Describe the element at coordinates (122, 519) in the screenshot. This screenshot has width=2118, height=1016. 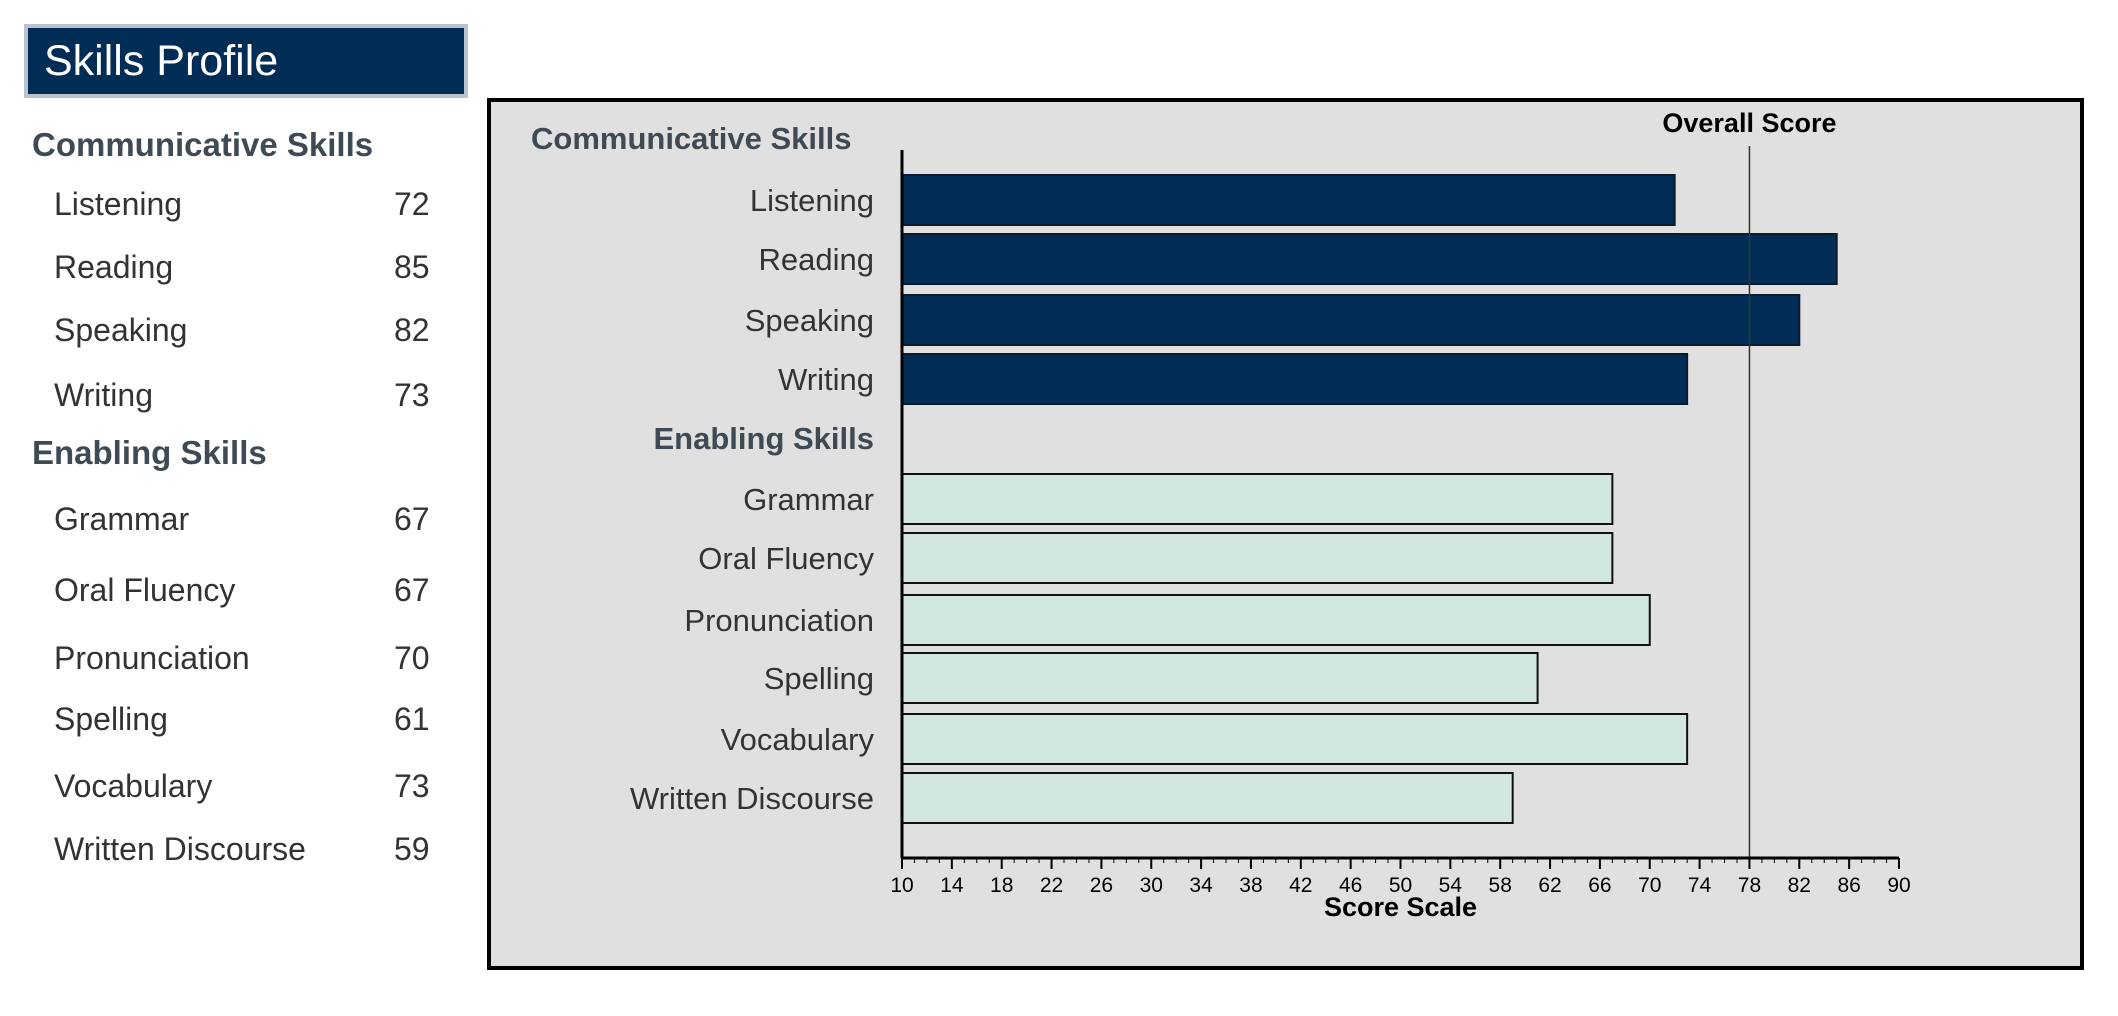
I see `skill-label: Grammar` at that location.